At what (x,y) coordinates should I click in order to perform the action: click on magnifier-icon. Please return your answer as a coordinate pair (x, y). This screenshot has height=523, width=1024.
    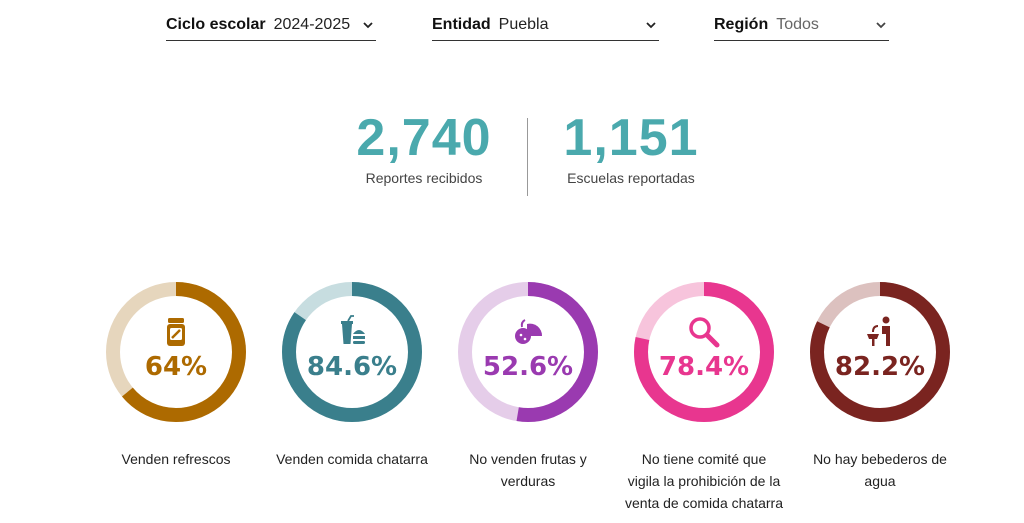
    Looking at the image, I should click on (704, 332).